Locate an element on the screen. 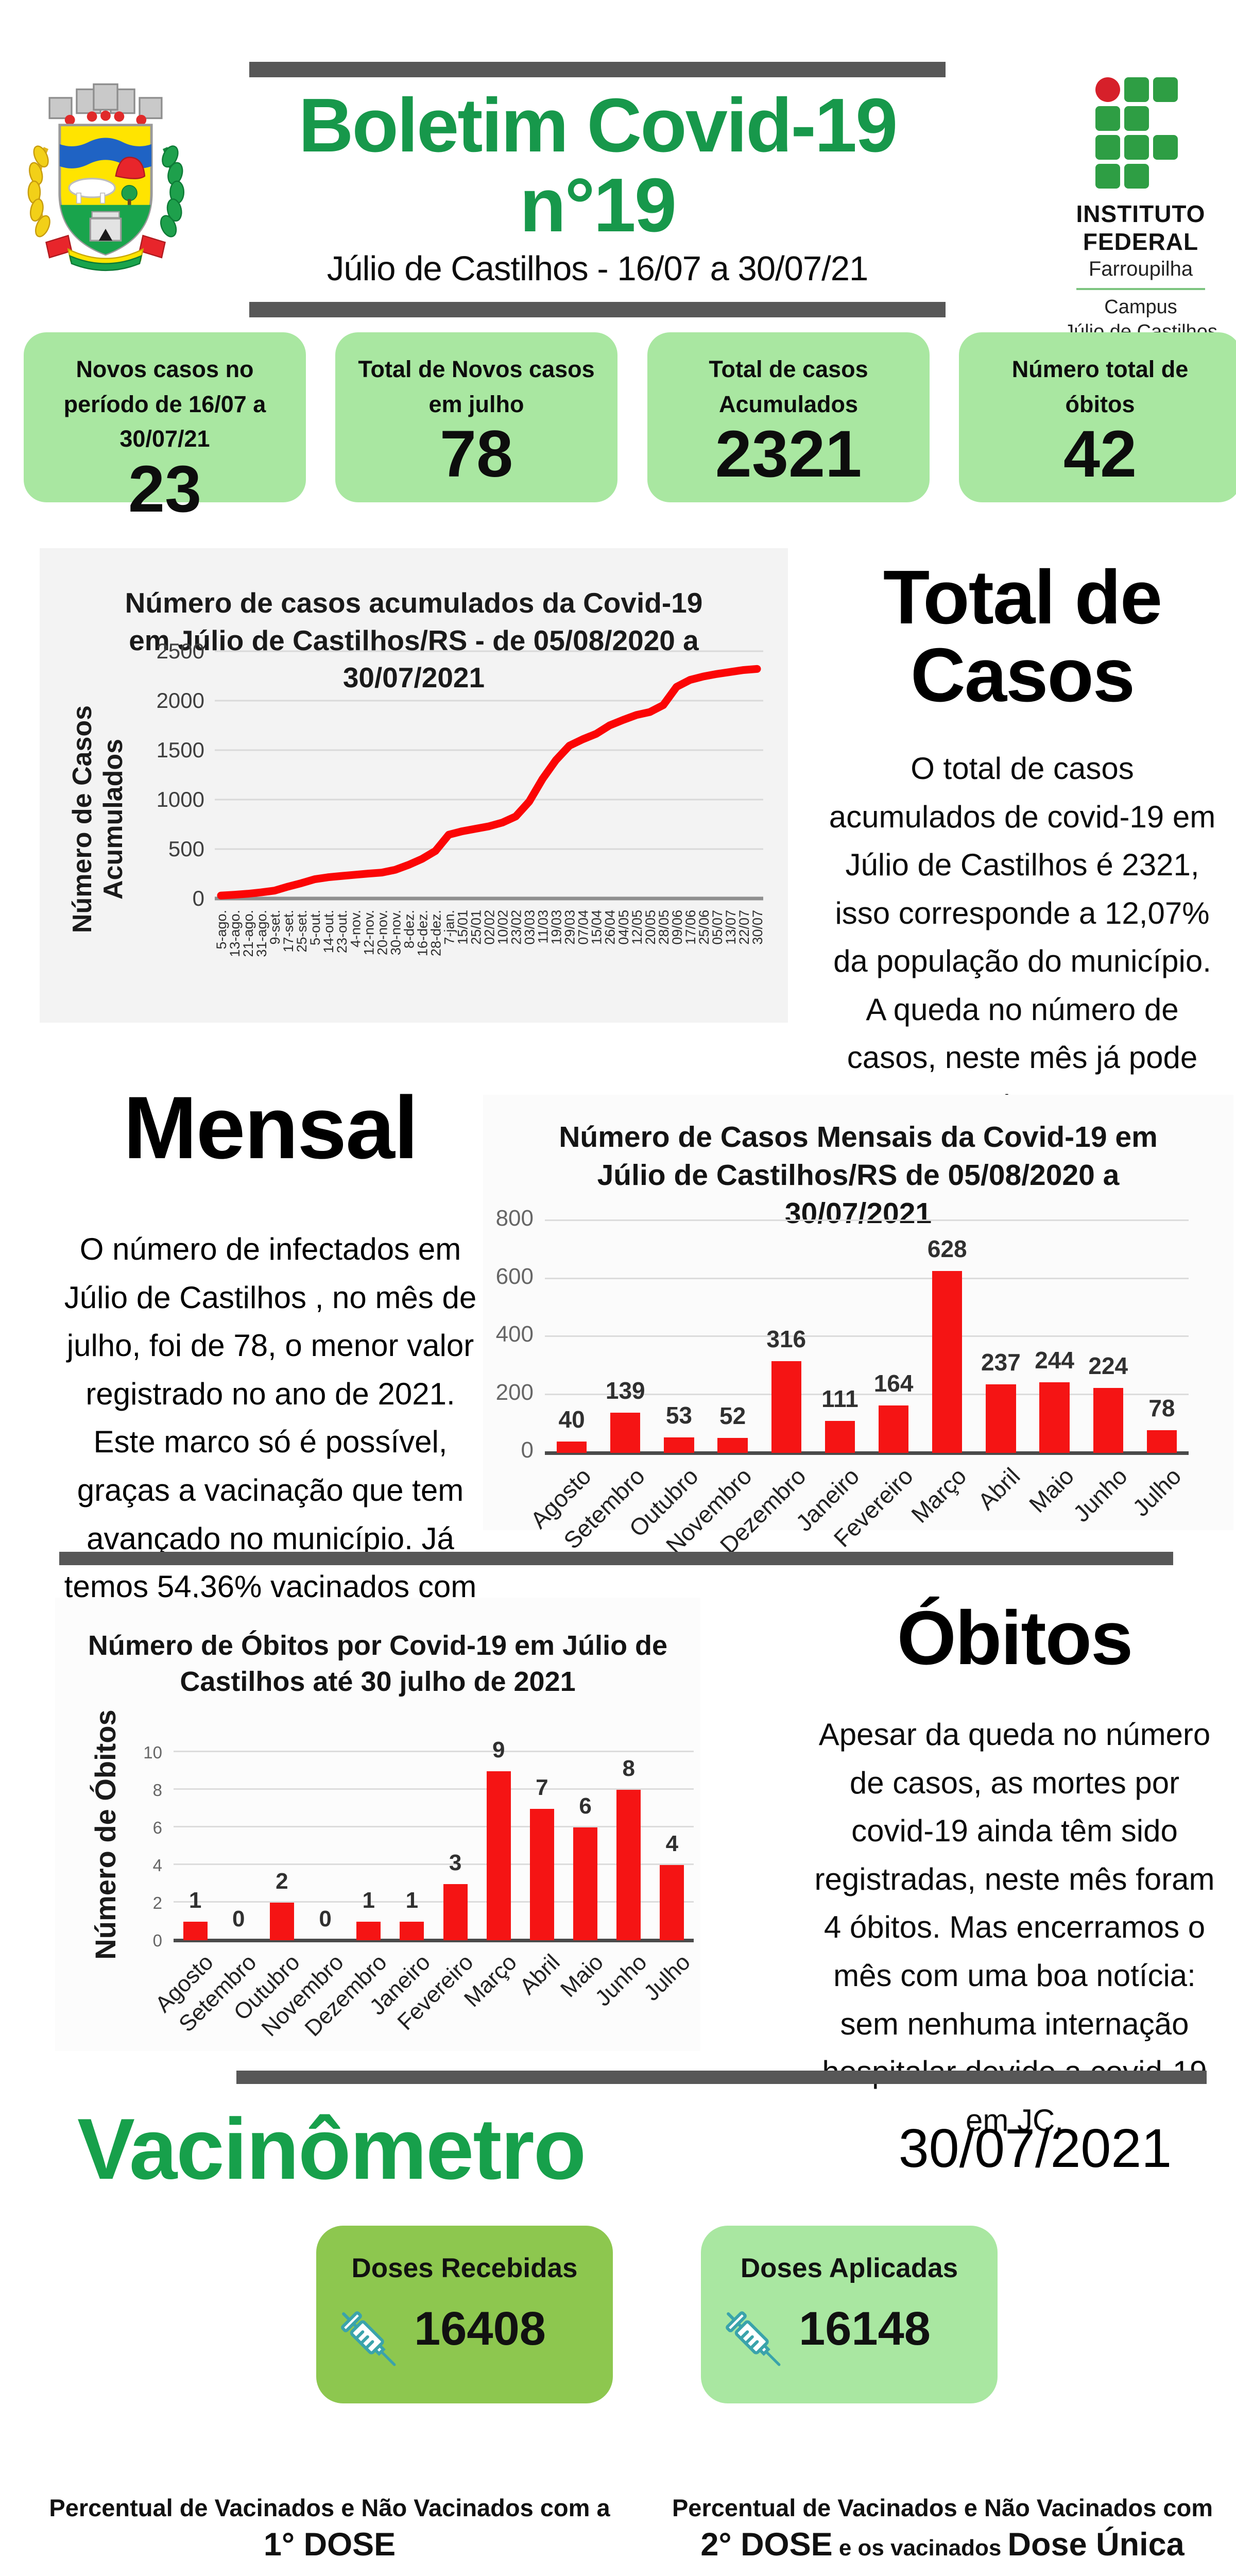 This screenshot has width=1236, height=2576. stat-card-deaths: Número total de óbitos 42 is located at coordinates (1097, 417).